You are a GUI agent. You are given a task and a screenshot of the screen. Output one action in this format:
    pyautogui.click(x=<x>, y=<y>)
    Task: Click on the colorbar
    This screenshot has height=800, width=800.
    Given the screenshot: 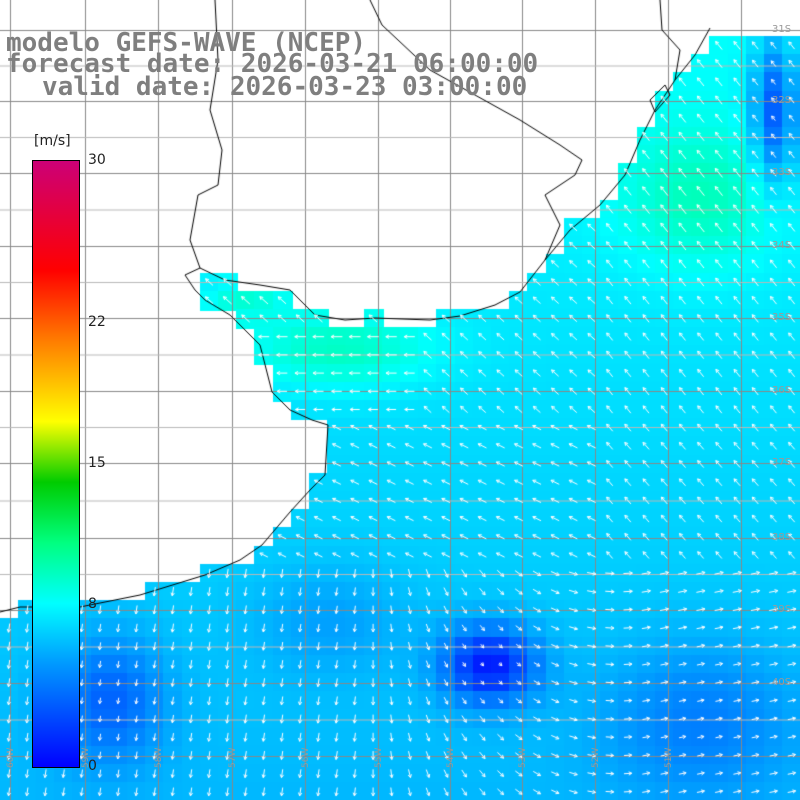 What is the action you would take?
    pyautogui.click(x=56, y=464)
    